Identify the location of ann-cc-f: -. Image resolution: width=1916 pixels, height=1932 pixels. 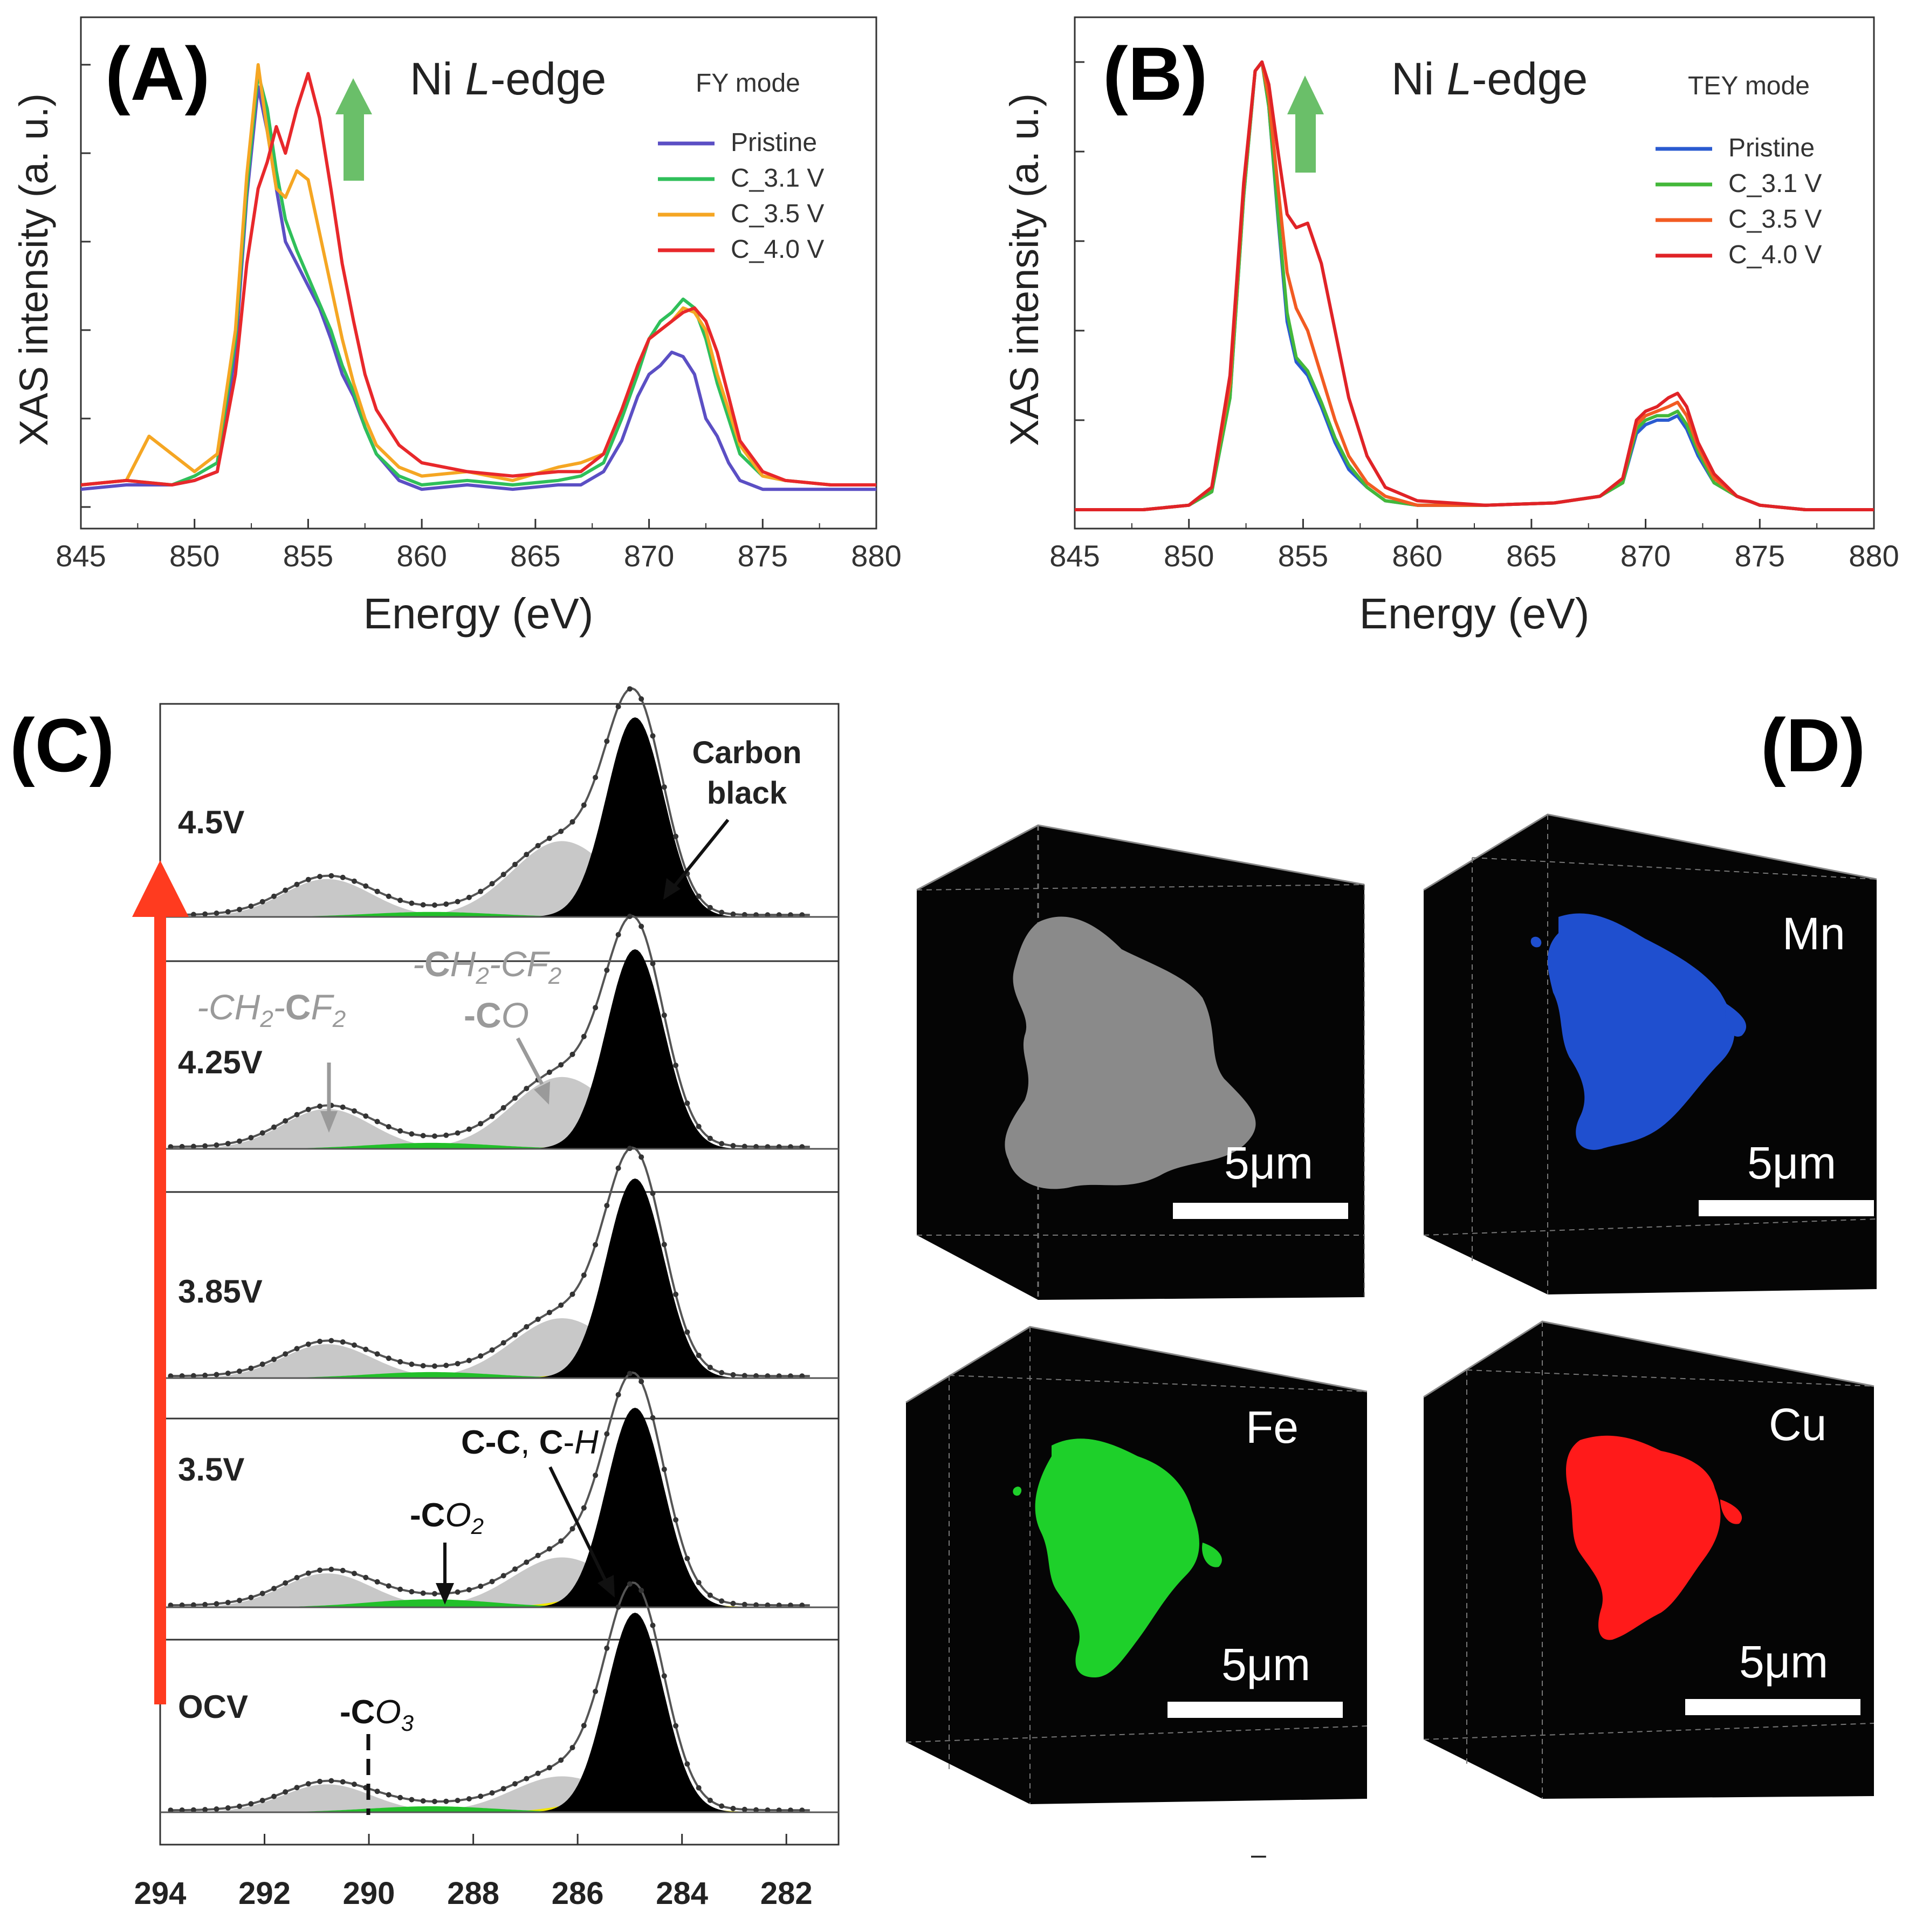
(568, 1443).